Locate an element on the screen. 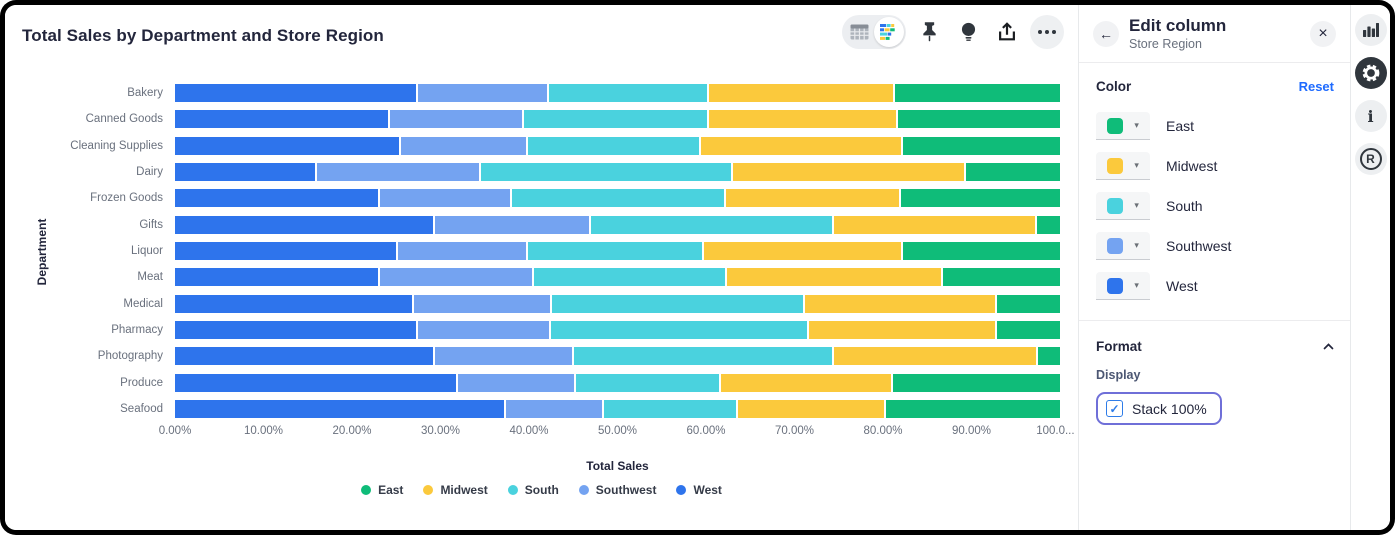 The image size is (1395, 535). chevron-down-icon: ▾ is located at coordinates (1136, 125).